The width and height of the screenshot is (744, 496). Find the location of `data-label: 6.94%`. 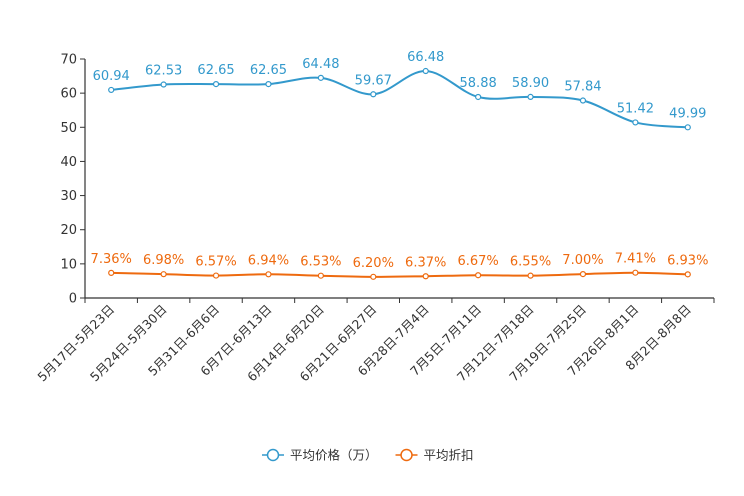

data-label: 6.94% is located at coordinates (268, 260).